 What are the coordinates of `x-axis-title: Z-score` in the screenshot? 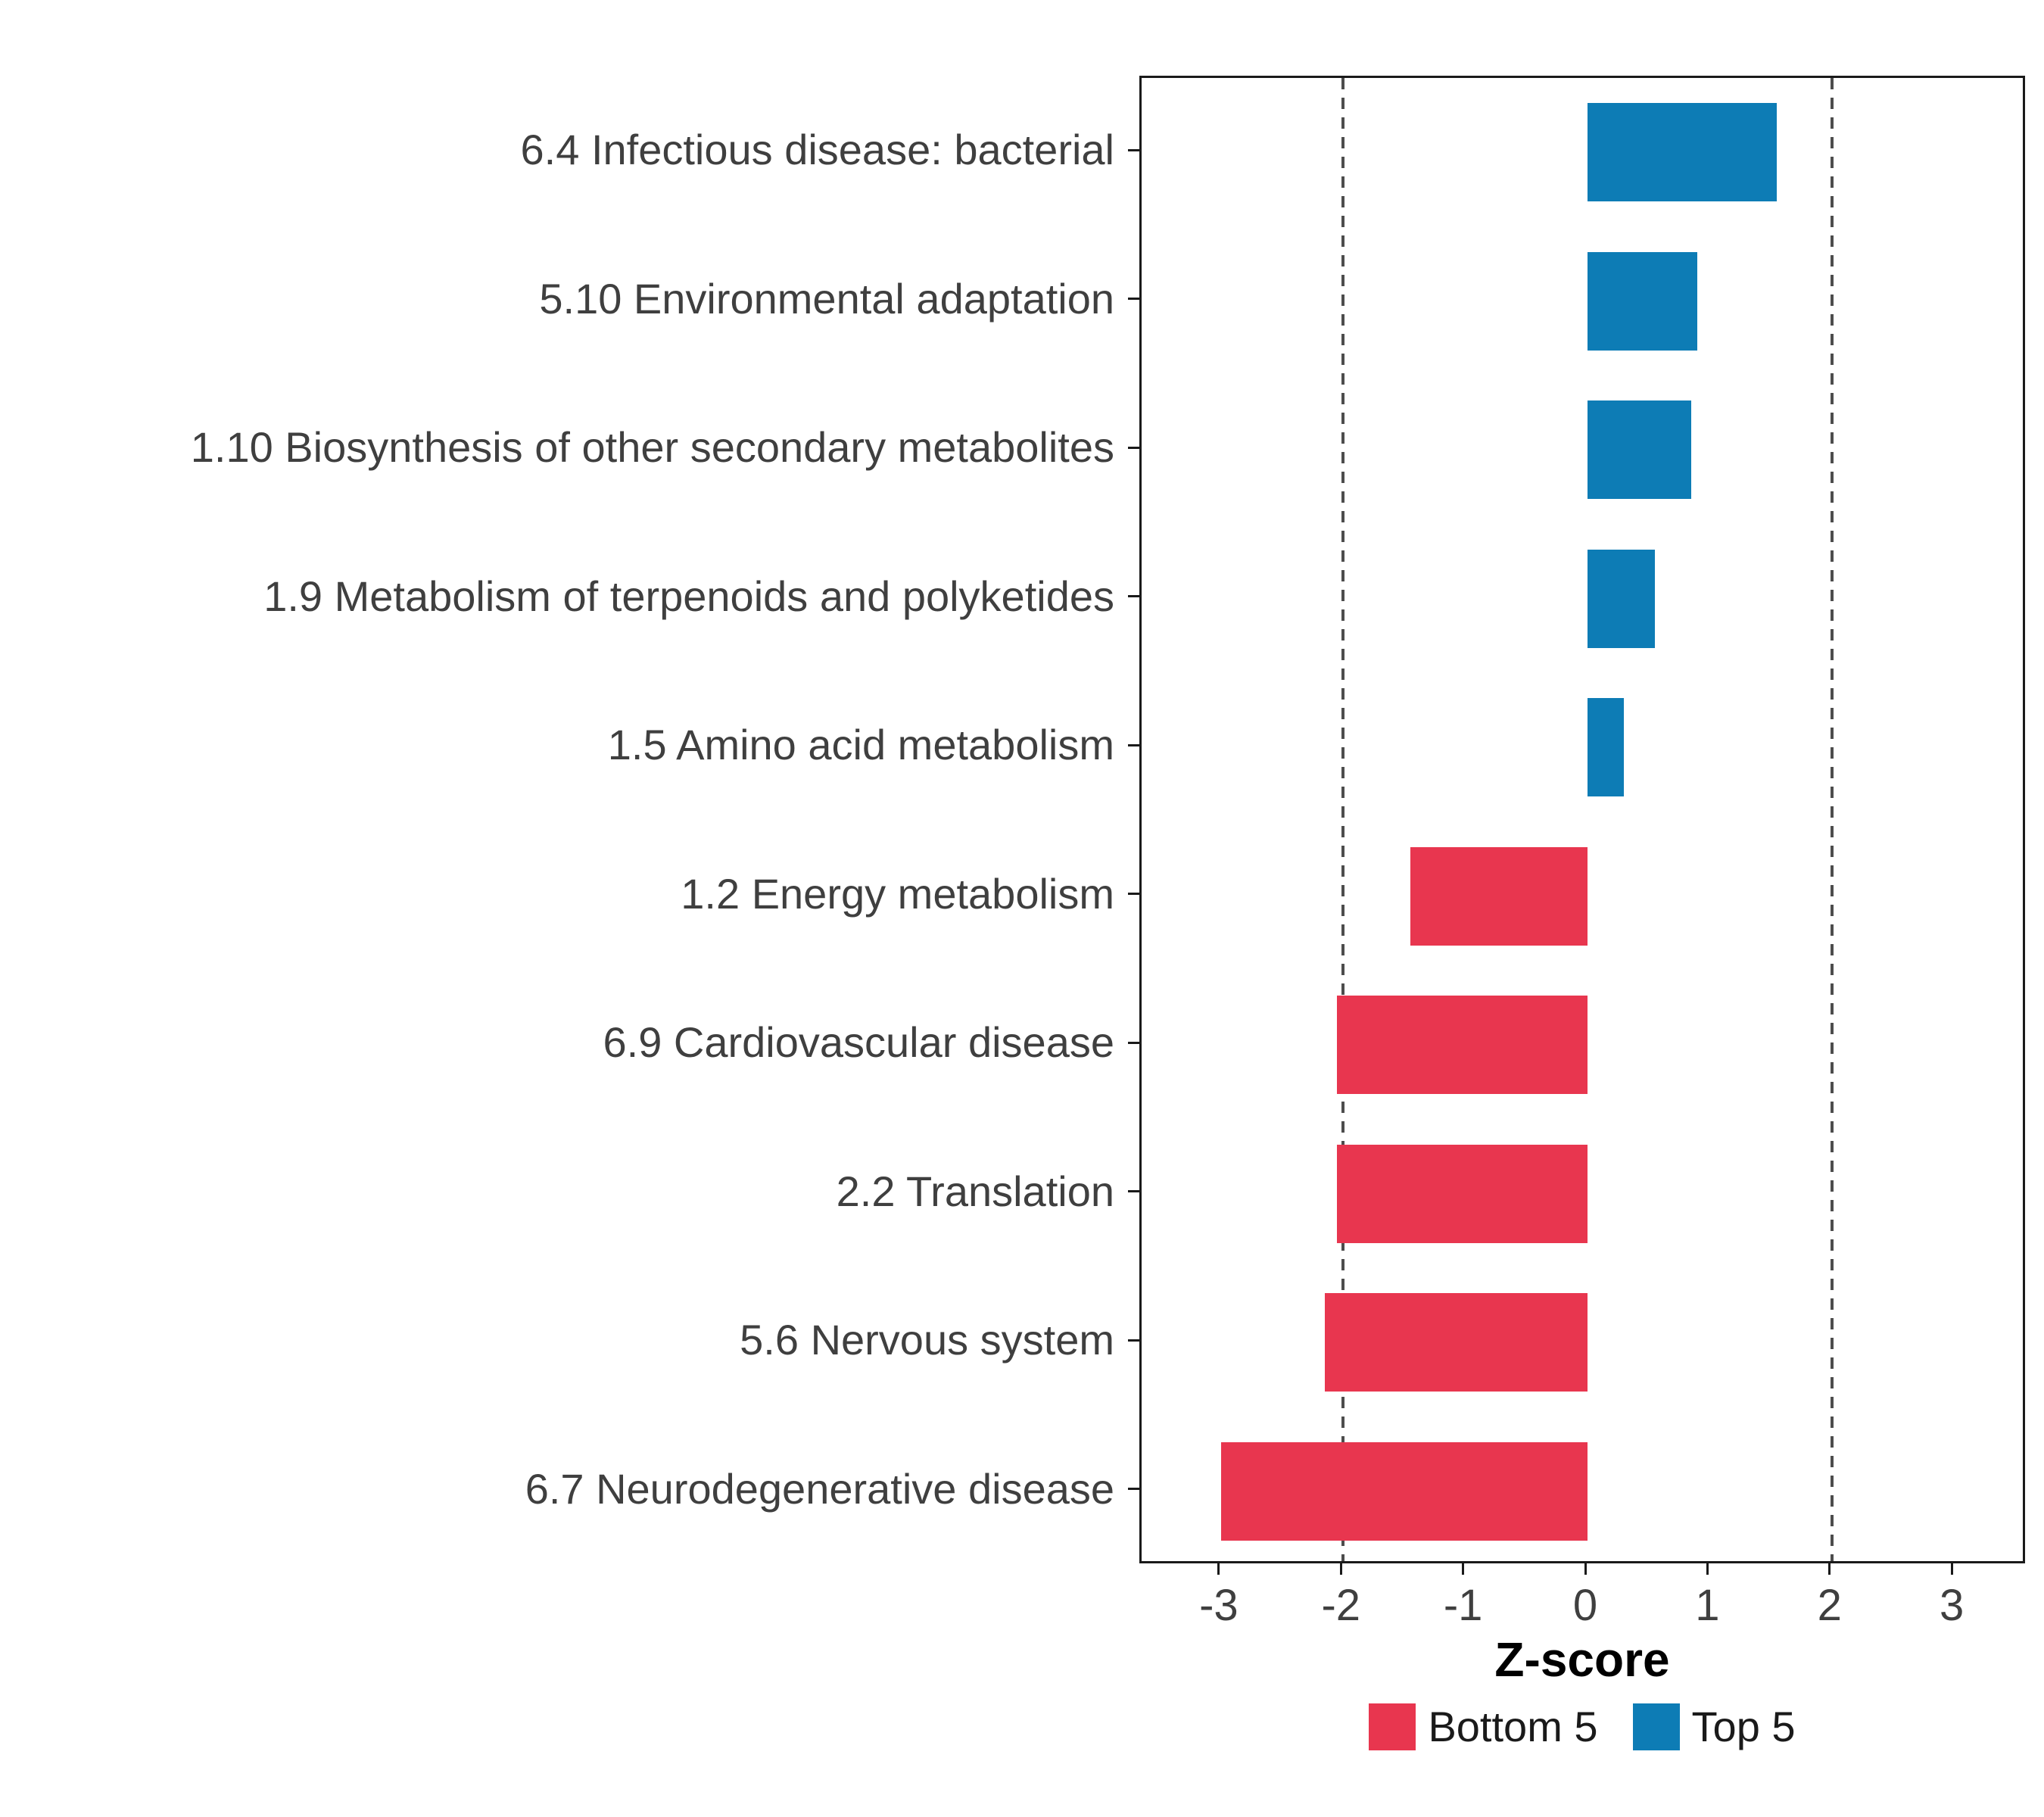 It's located at (1582, 1659).